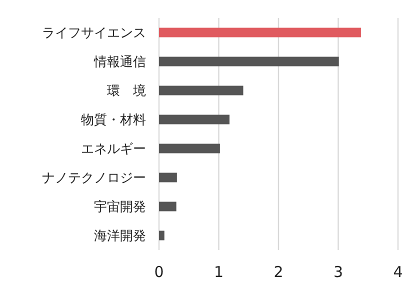  Describe the element at coordinates (338, 272) in the screenshot. I see `x-tick-label: 3` at that location.